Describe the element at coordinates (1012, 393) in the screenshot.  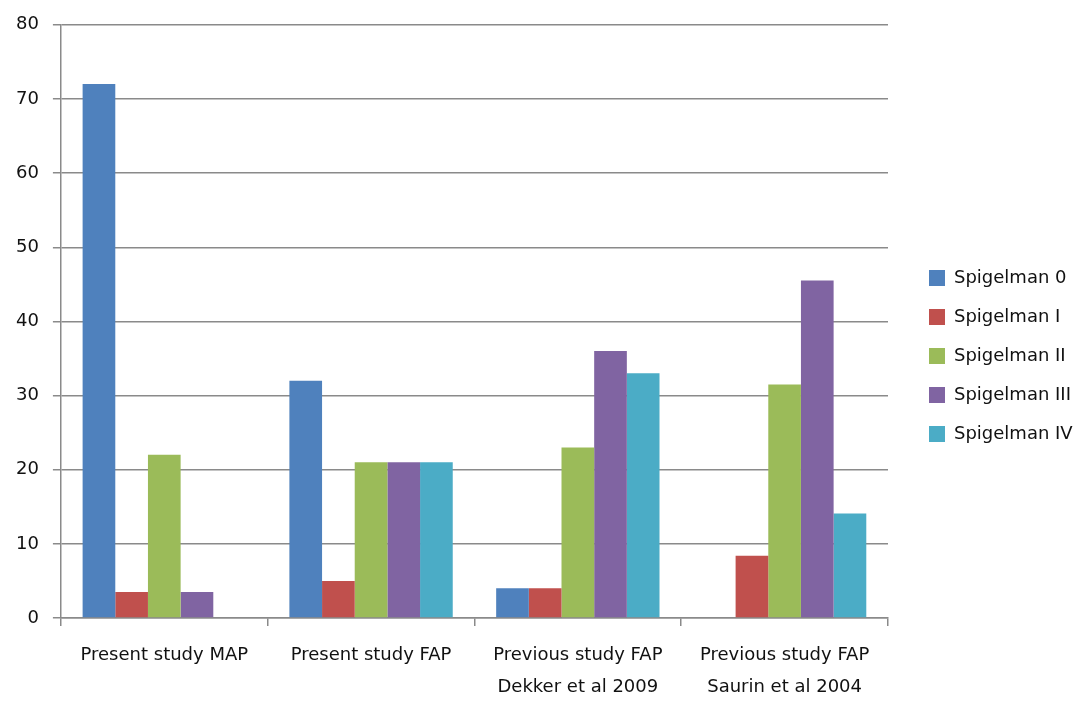
I see `legend-label: Spigelman III` at that location.